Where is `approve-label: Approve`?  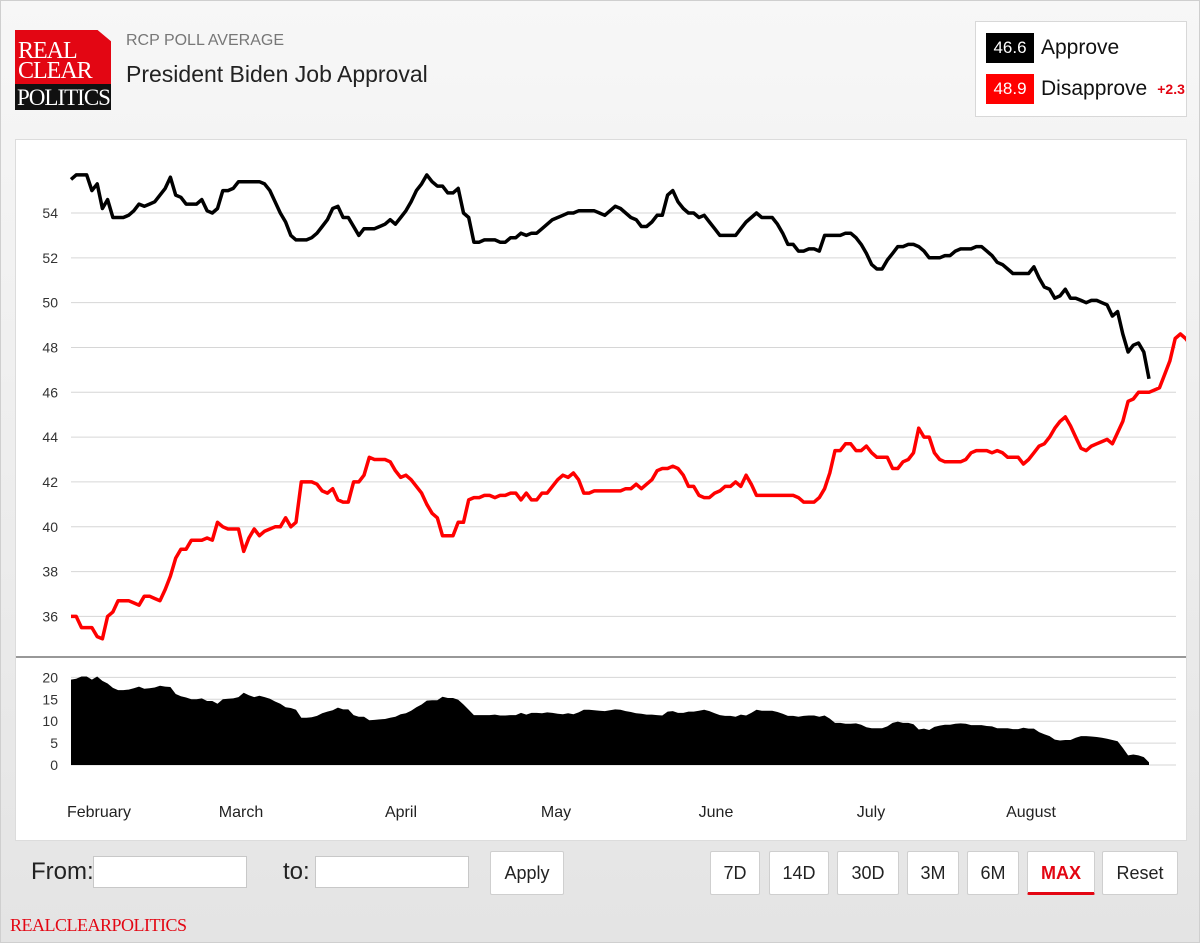
approve-label: Approve is located at coordinates (1080, 47).